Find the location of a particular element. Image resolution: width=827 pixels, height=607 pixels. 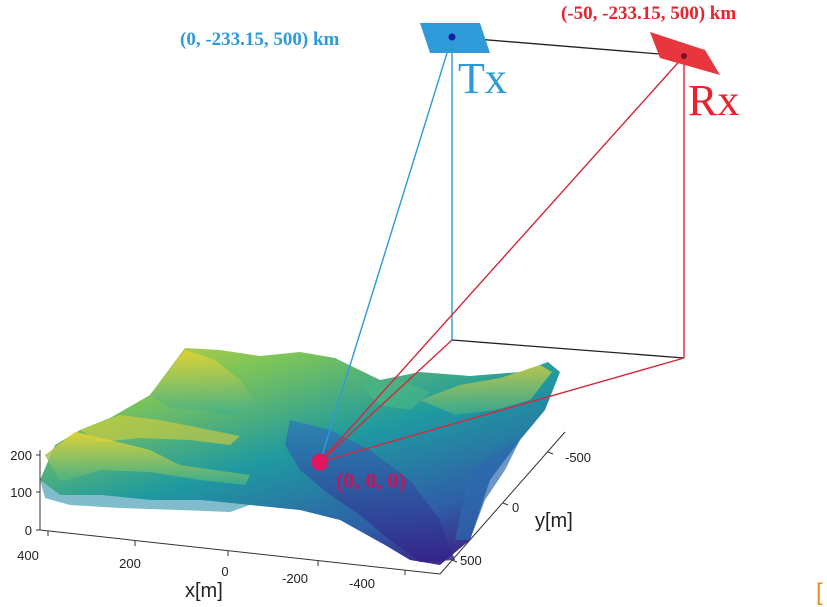

z-tick-100: 100 is located at coordinates (21, 492).